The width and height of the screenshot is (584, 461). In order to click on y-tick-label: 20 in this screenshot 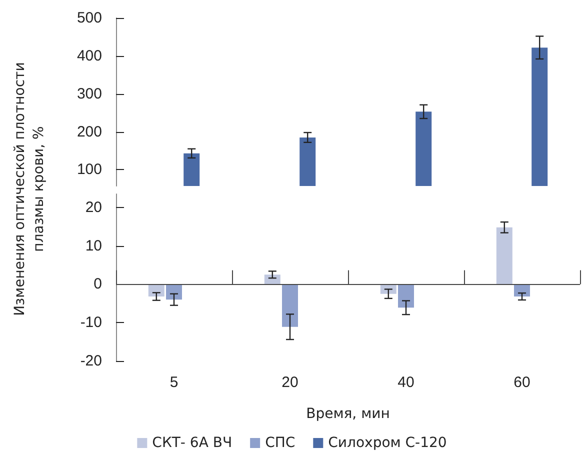, I will do `click(93, 207)`.